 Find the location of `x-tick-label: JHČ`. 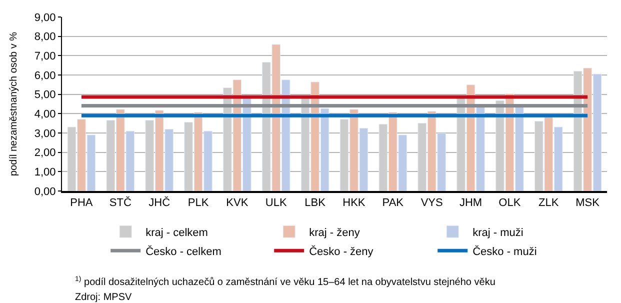

x-tick-label: JHČ is located at coordinates (159, 202).